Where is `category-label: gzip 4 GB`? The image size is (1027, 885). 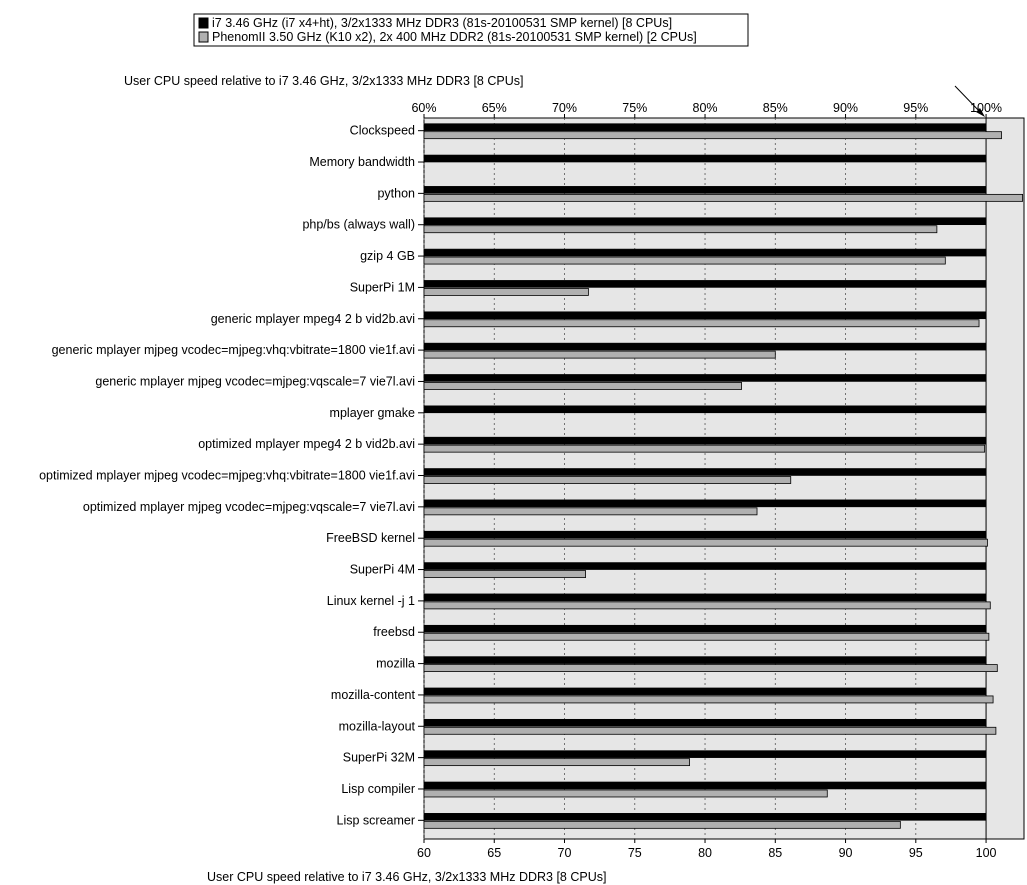 category-label: gzip 4 GB is located at coordinates (387, 256).